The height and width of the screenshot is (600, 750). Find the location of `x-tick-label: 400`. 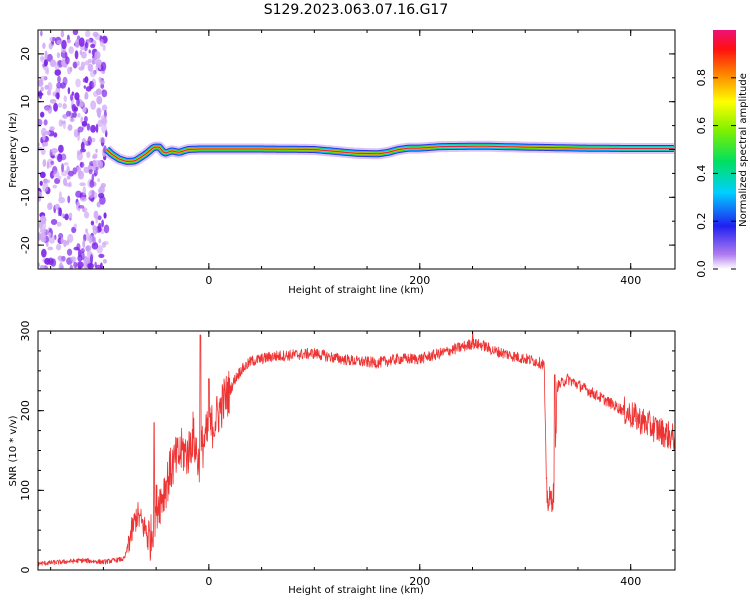

x-tick-label: 400 is located at coordinates (630, 280).